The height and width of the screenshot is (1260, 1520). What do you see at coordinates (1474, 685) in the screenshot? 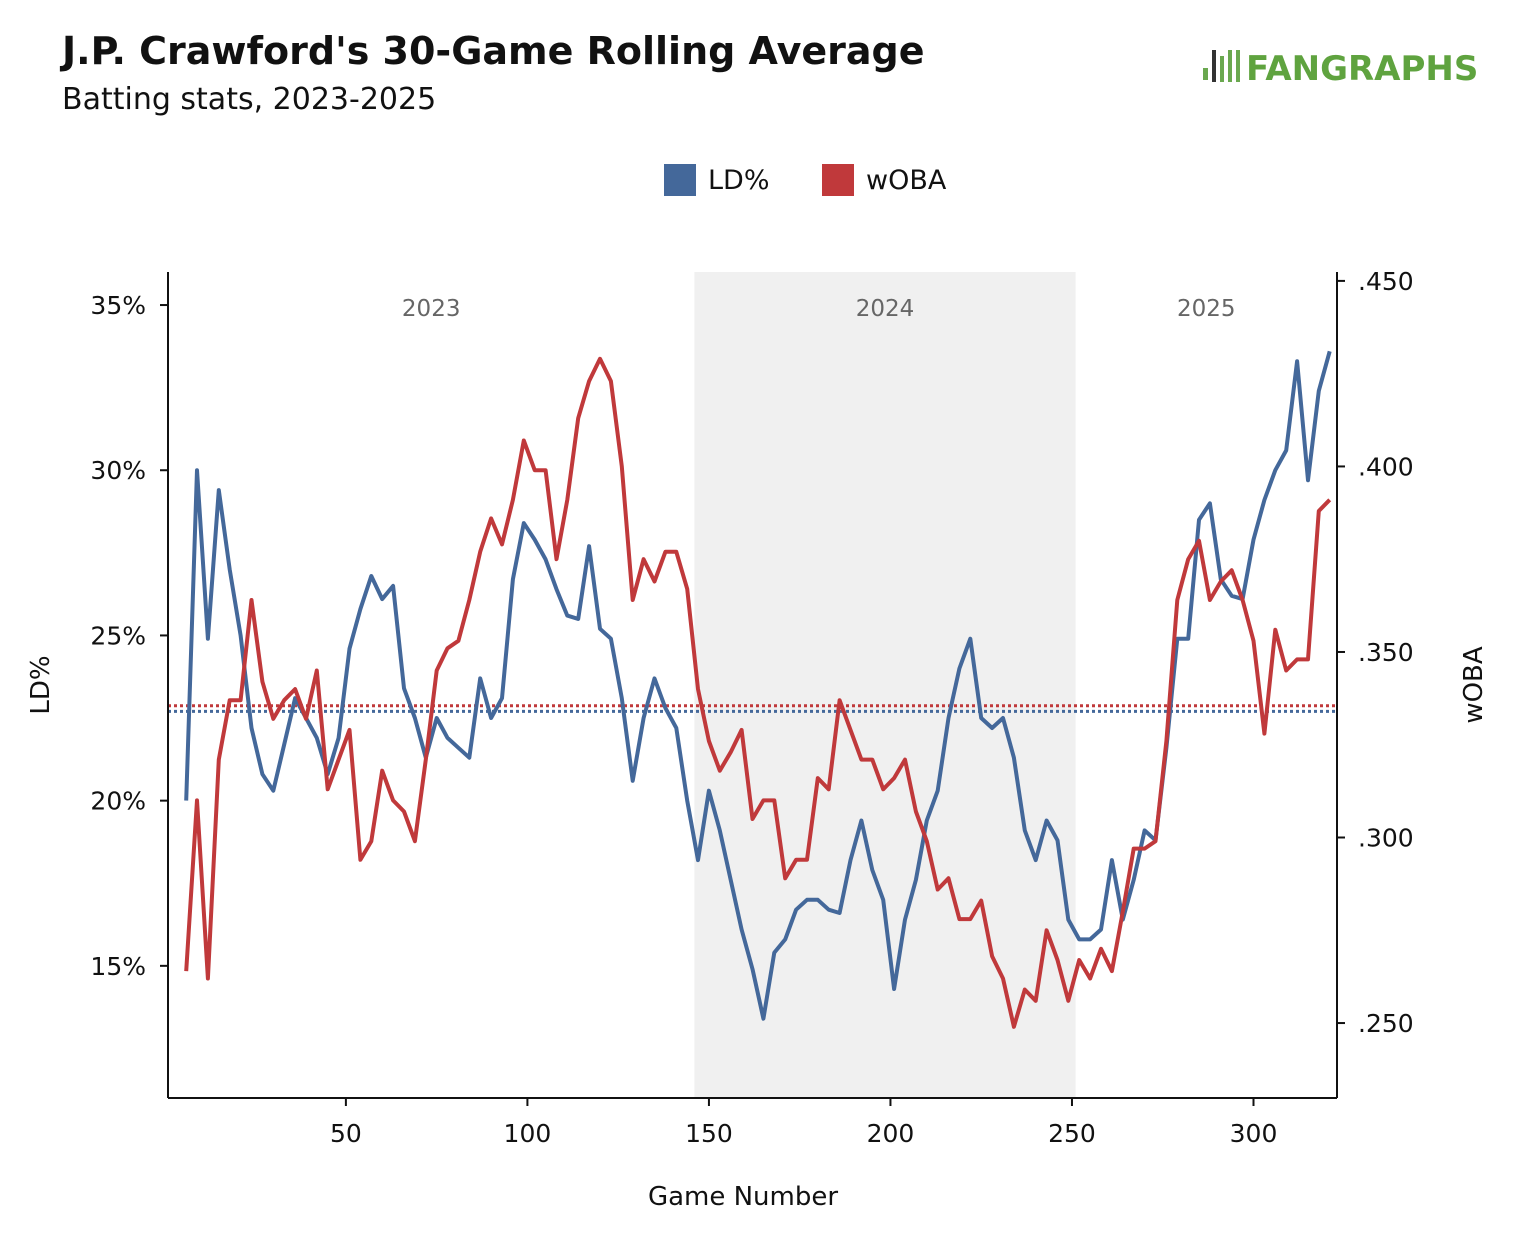
I see `y2-axis-label: wOBA` at bounding box center [1474, 685].